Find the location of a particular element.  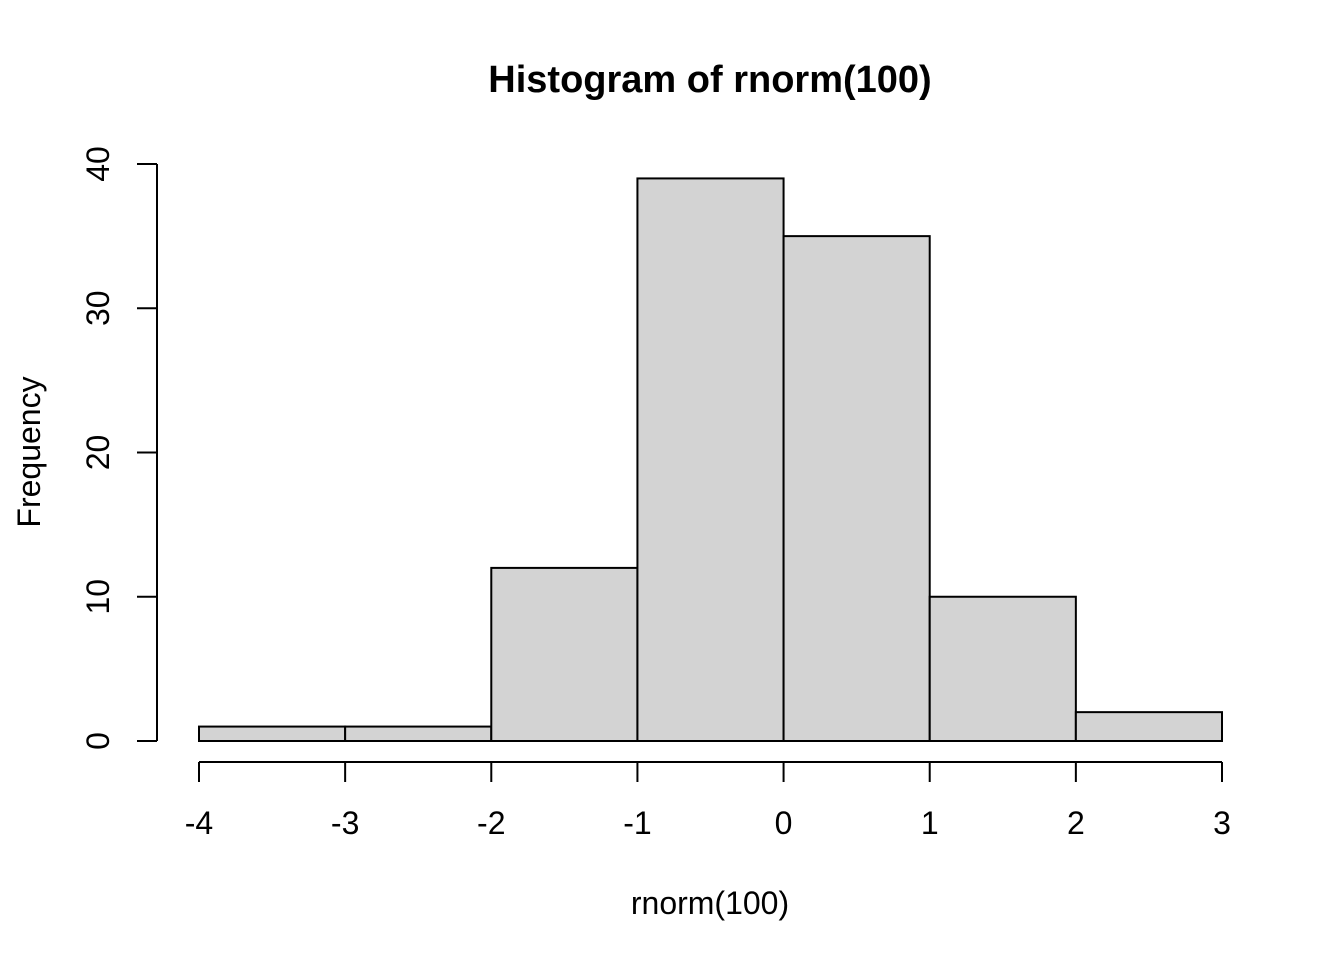

x-axis-tick-label: 0 is located at coordinates (784, 823).